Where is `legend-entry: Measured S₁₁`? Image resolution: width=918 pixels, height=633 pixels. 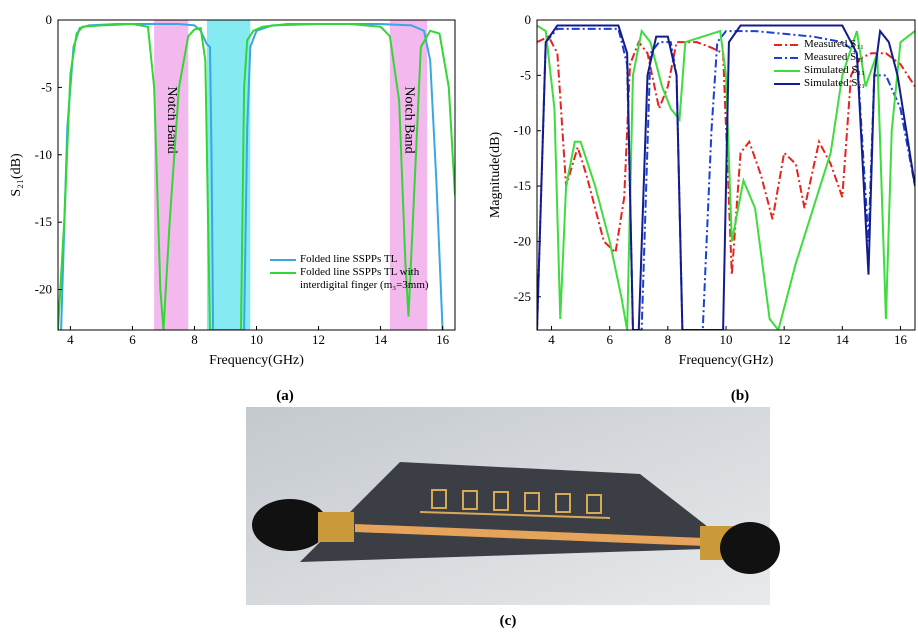 legend-entry: Measured S₁₁ is located at coordinates (844, 44).